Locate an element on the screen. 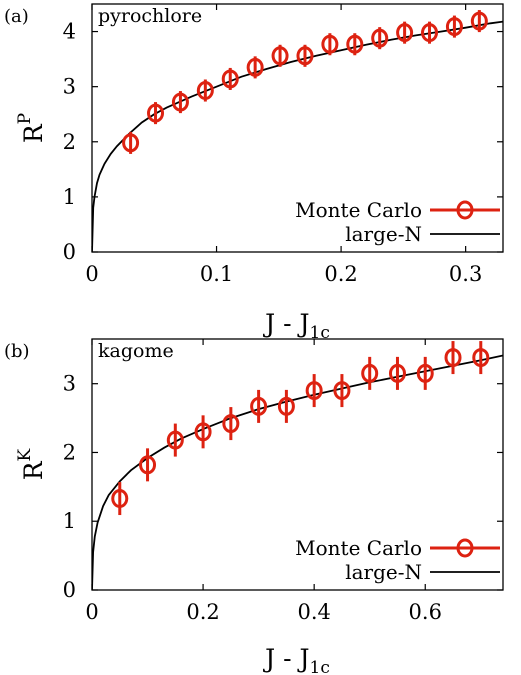 The image size is (521, 675). panel-tag: (b) is located at coordinates (17, 351).